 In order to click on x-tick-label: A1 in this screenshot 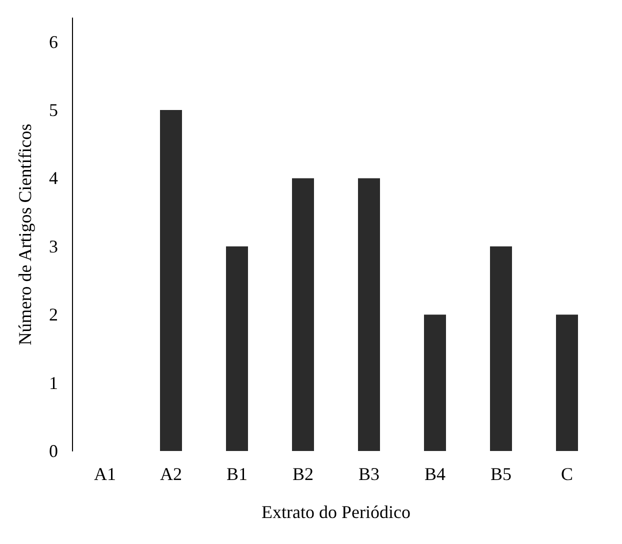, I will do `click(105, 474)`.